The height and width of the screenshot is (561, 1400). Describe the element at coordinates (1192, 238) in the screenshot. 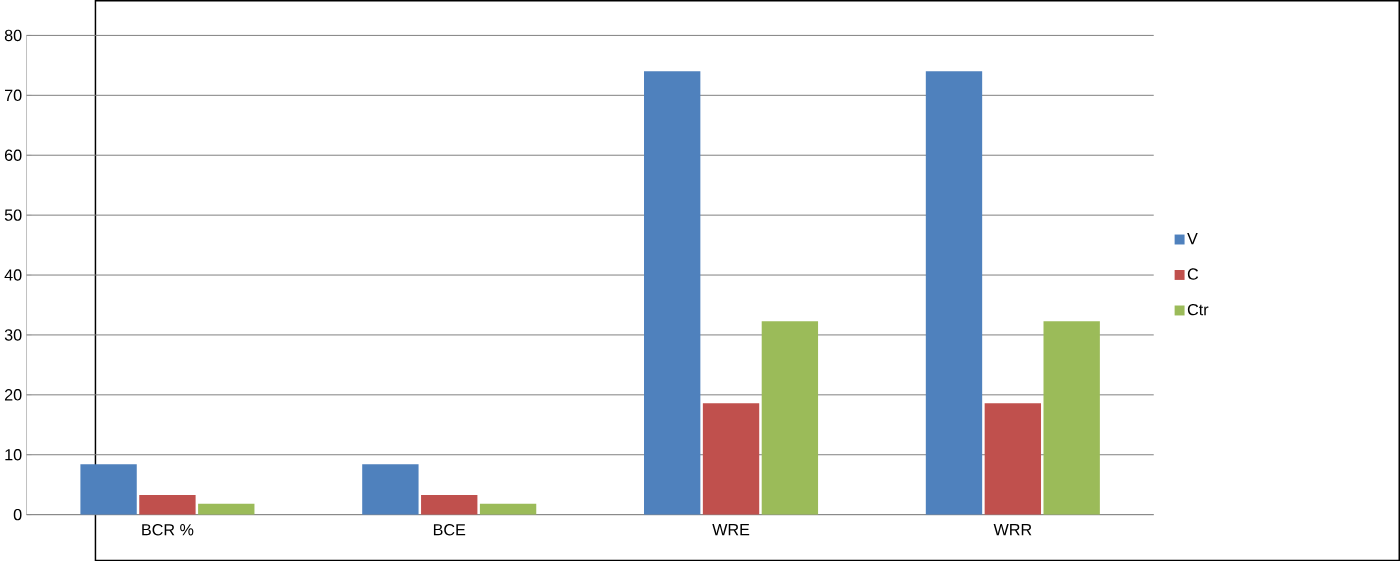

I see `legend-label: V` at that location.